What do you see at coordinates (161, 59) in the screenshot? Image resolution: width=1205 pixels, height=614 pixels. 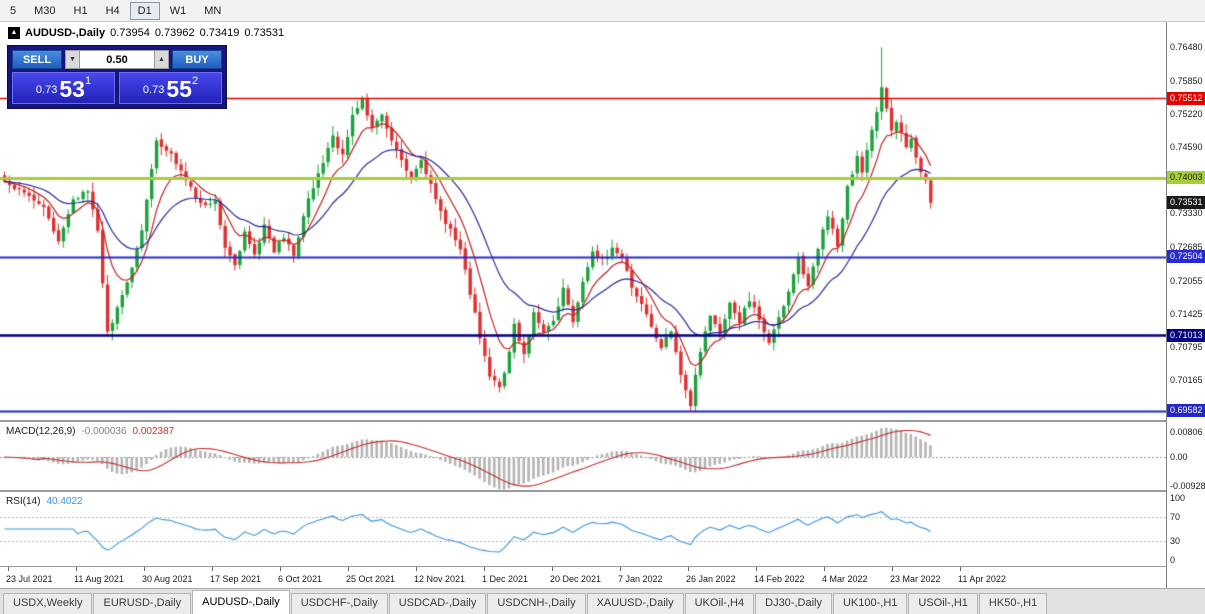 I see `volume-increase-button: ▲` at bounding box center [161, 59].